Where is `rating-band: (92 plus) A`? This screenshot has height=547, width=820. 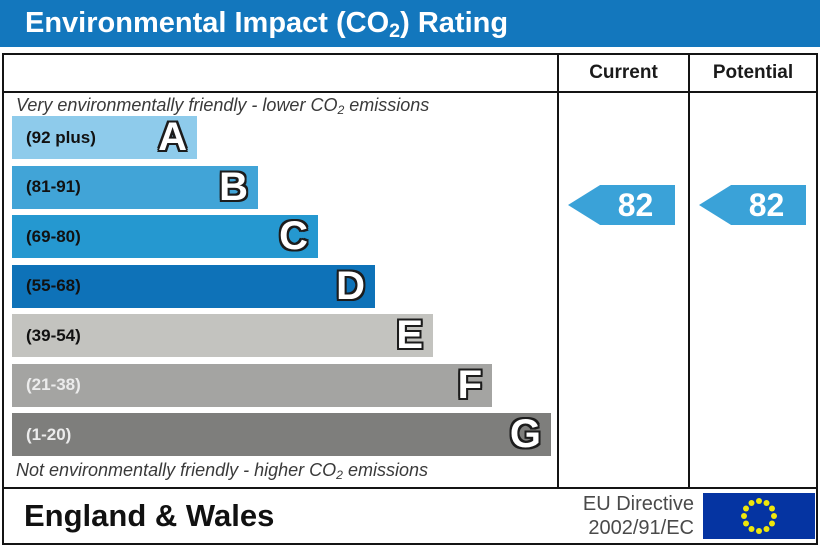
rating-band: (92 plus) A is located at coordinates (104, 137).